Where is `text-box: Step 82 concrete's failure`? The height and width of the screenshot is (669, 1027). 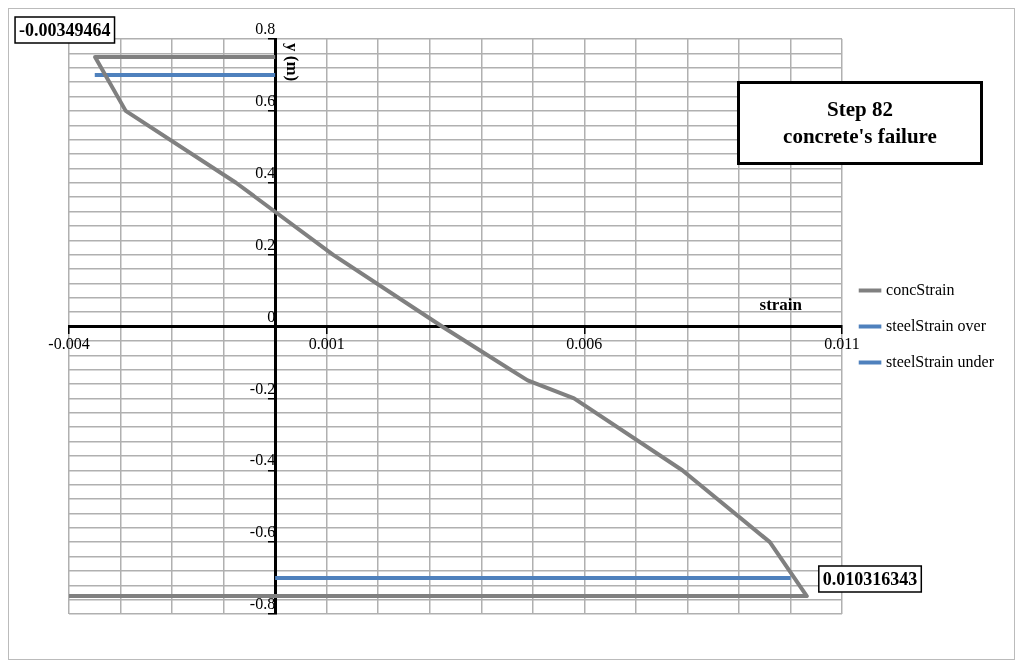 text-box: Step 82 concrete's failure is located at coordinates (860, 123).